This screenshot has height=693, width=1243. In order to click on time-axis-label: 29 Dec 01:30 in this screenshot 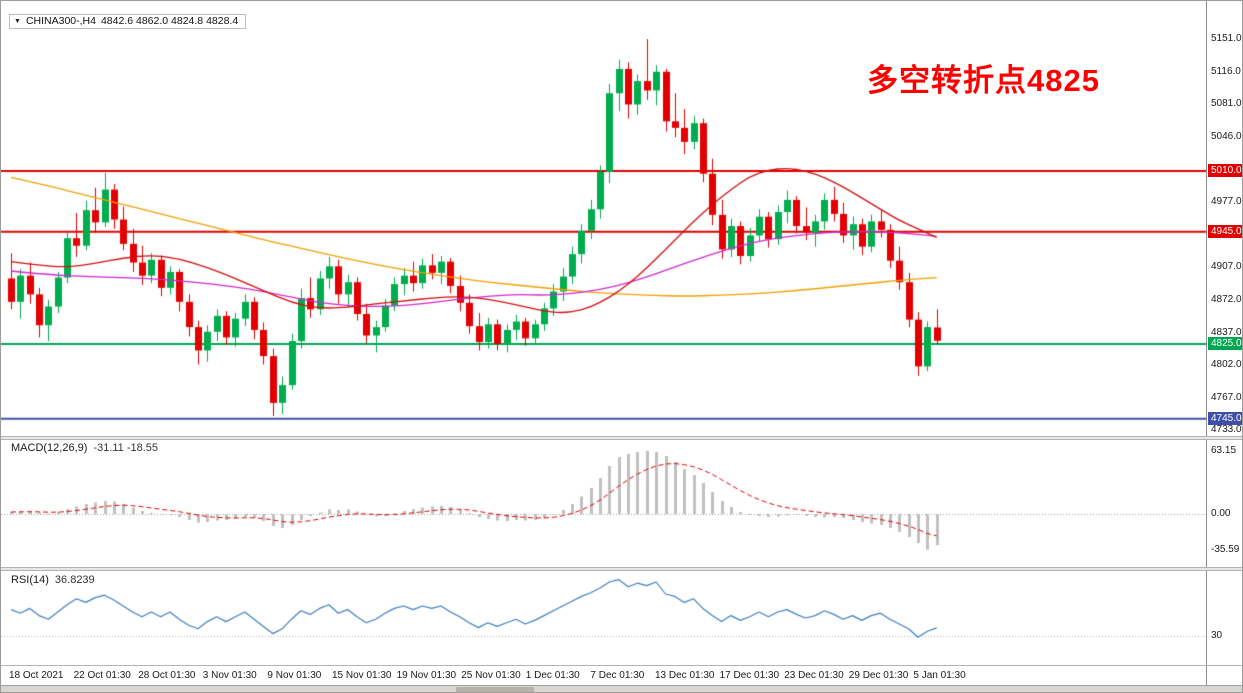, I will do `click(878, 675)`.